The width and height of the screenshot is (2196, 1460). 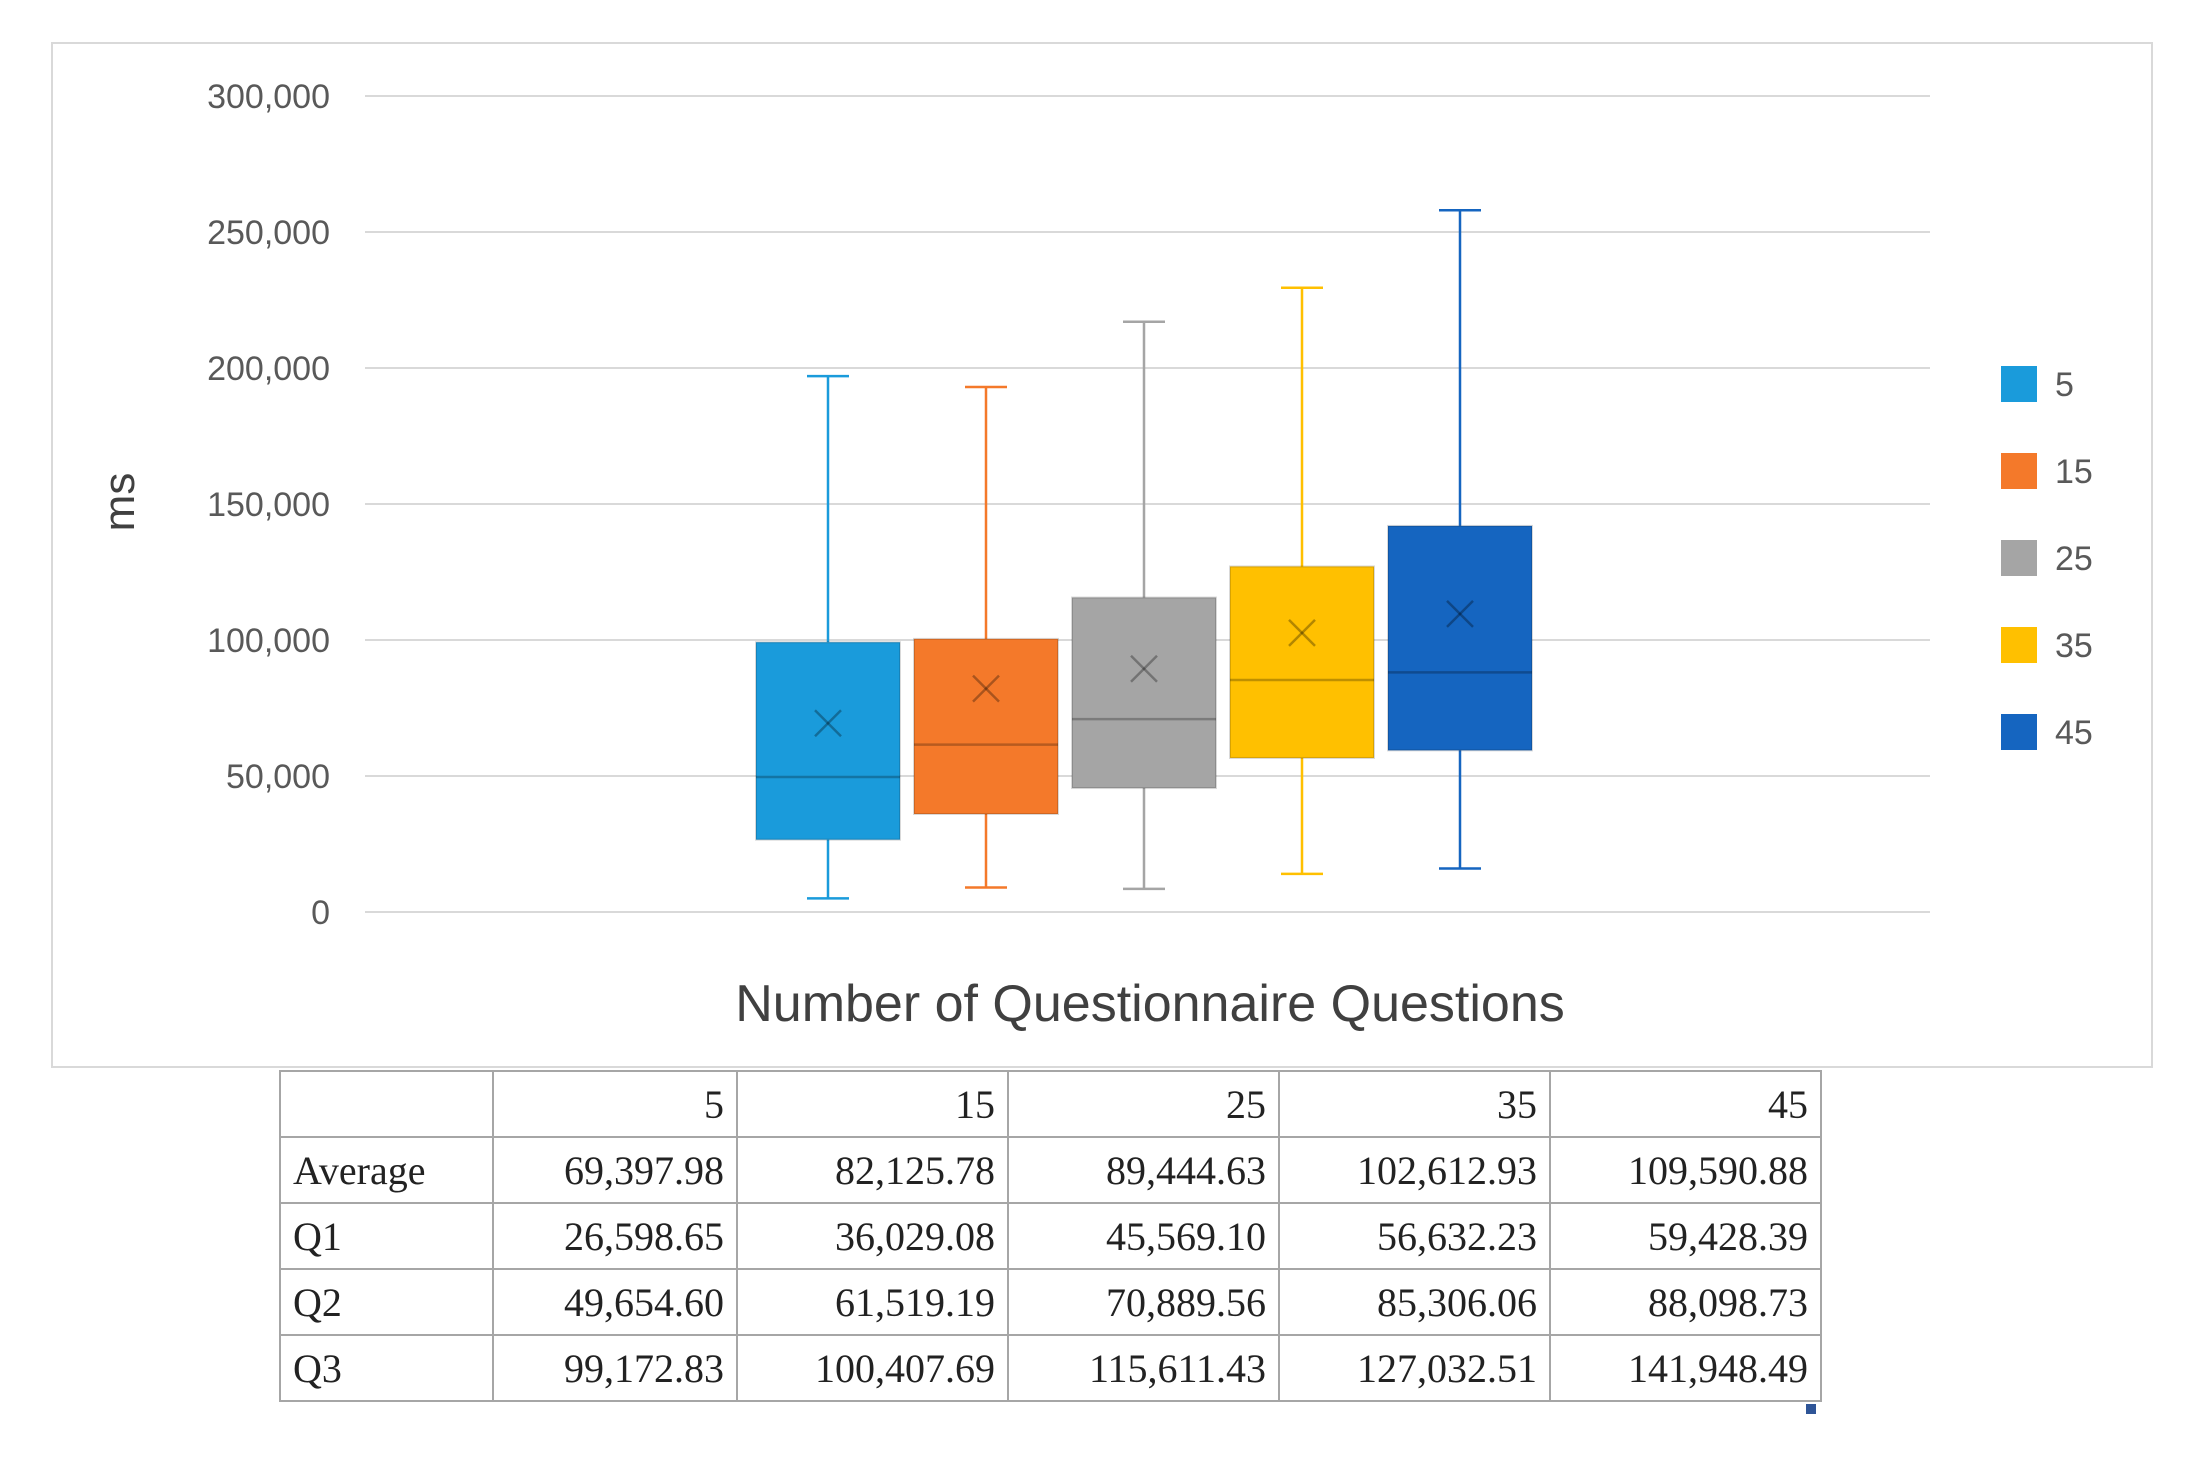 What do you see at coordinates (386, 1236) in the screenshot?
I see `row-label-cell: Q1` at bounding box center [386, 1236].